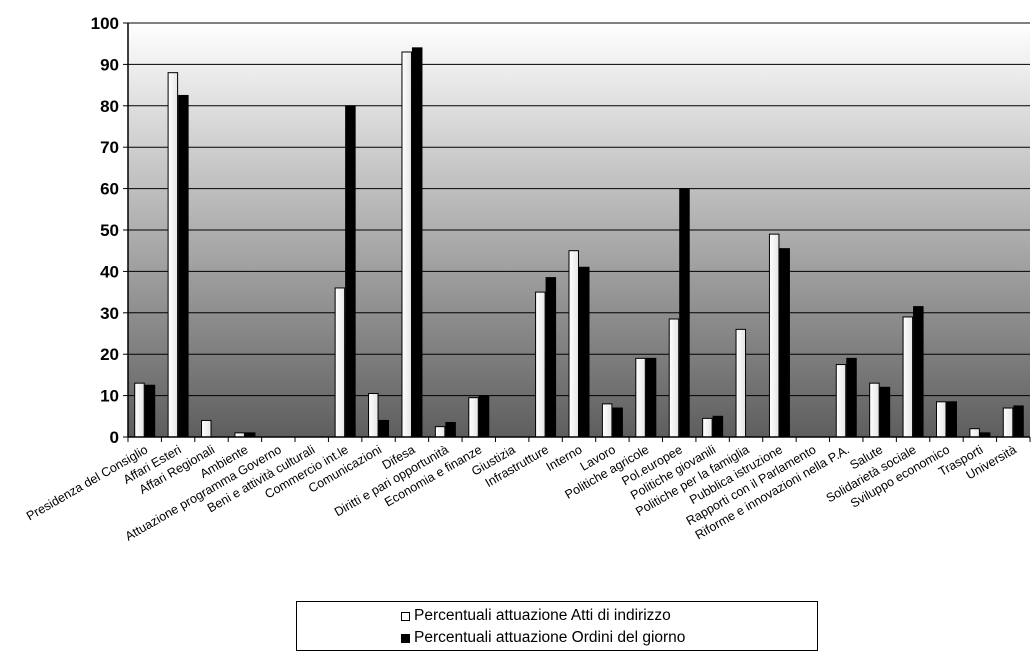 Image resolution: width=1036 pixels, height=657 pixels. I want to click on y-tick-label: 30, so click(109, 313).